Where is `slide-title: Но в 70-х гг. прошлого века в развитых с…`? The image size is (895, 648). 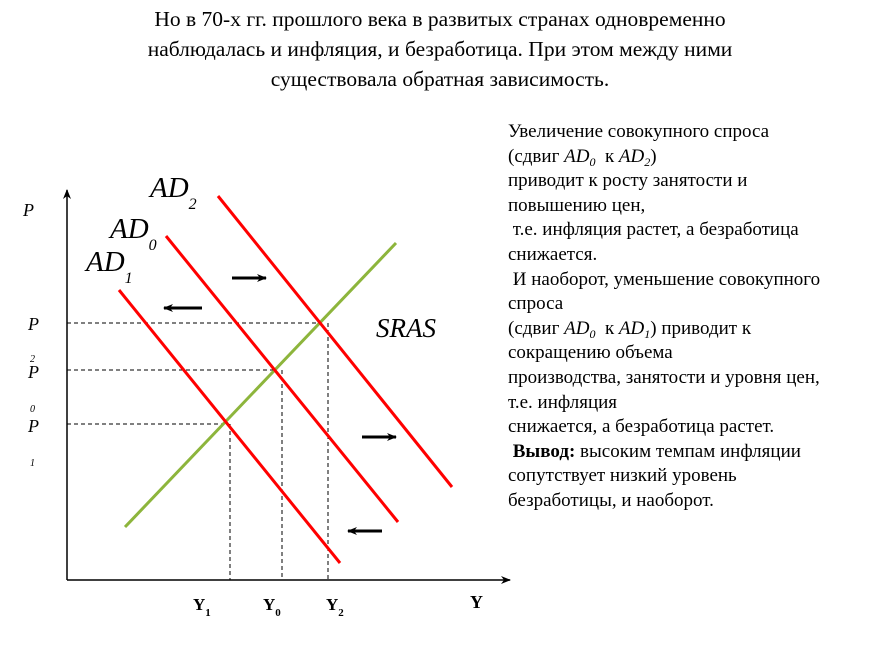
slide-title: Но в 70-х гг. прошлого века в развитых с… is located at coordinates (440, 49).